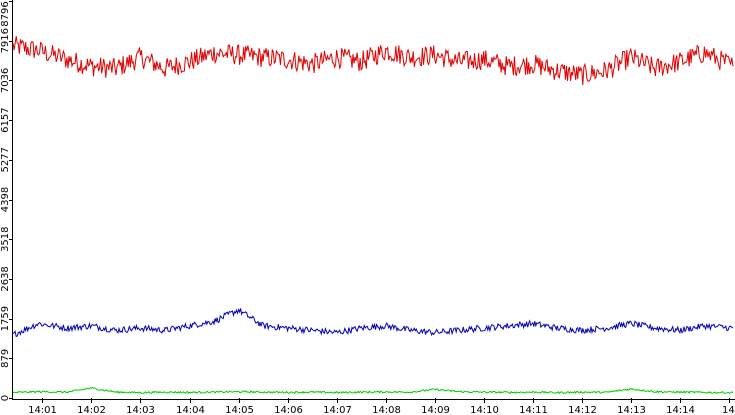  What do you see at coordinates (386, 410) in the screenshot?
I see `x-tick-label: 14:08` at bounding box center [386, 410].